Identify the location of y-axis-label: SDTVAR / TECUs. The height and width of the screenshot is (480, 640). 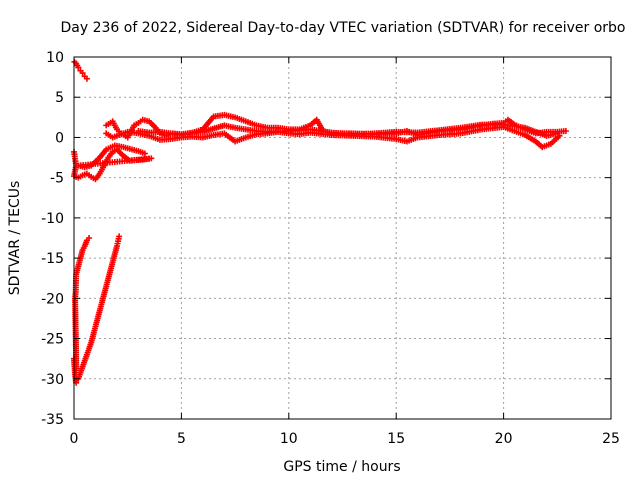
(15, 238).